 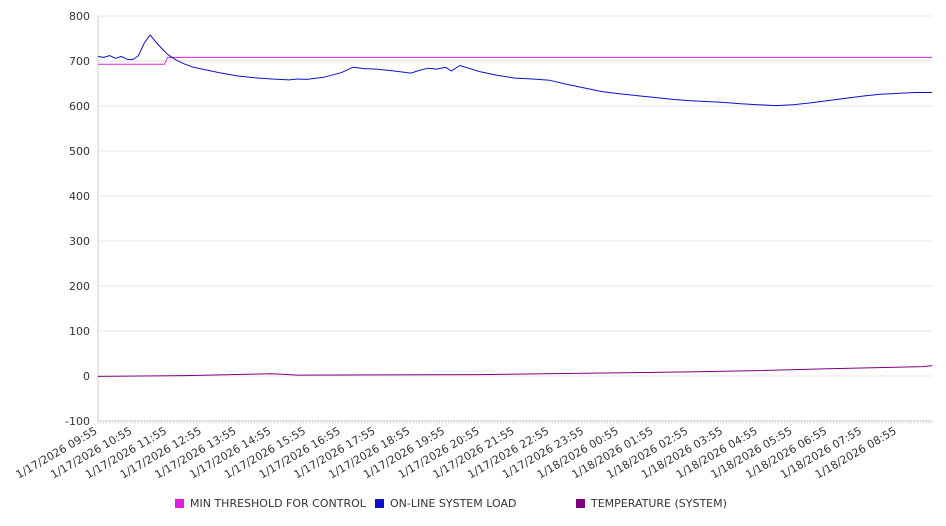 I want to click on y-tick-label: -100, so click(x=77, y=421).